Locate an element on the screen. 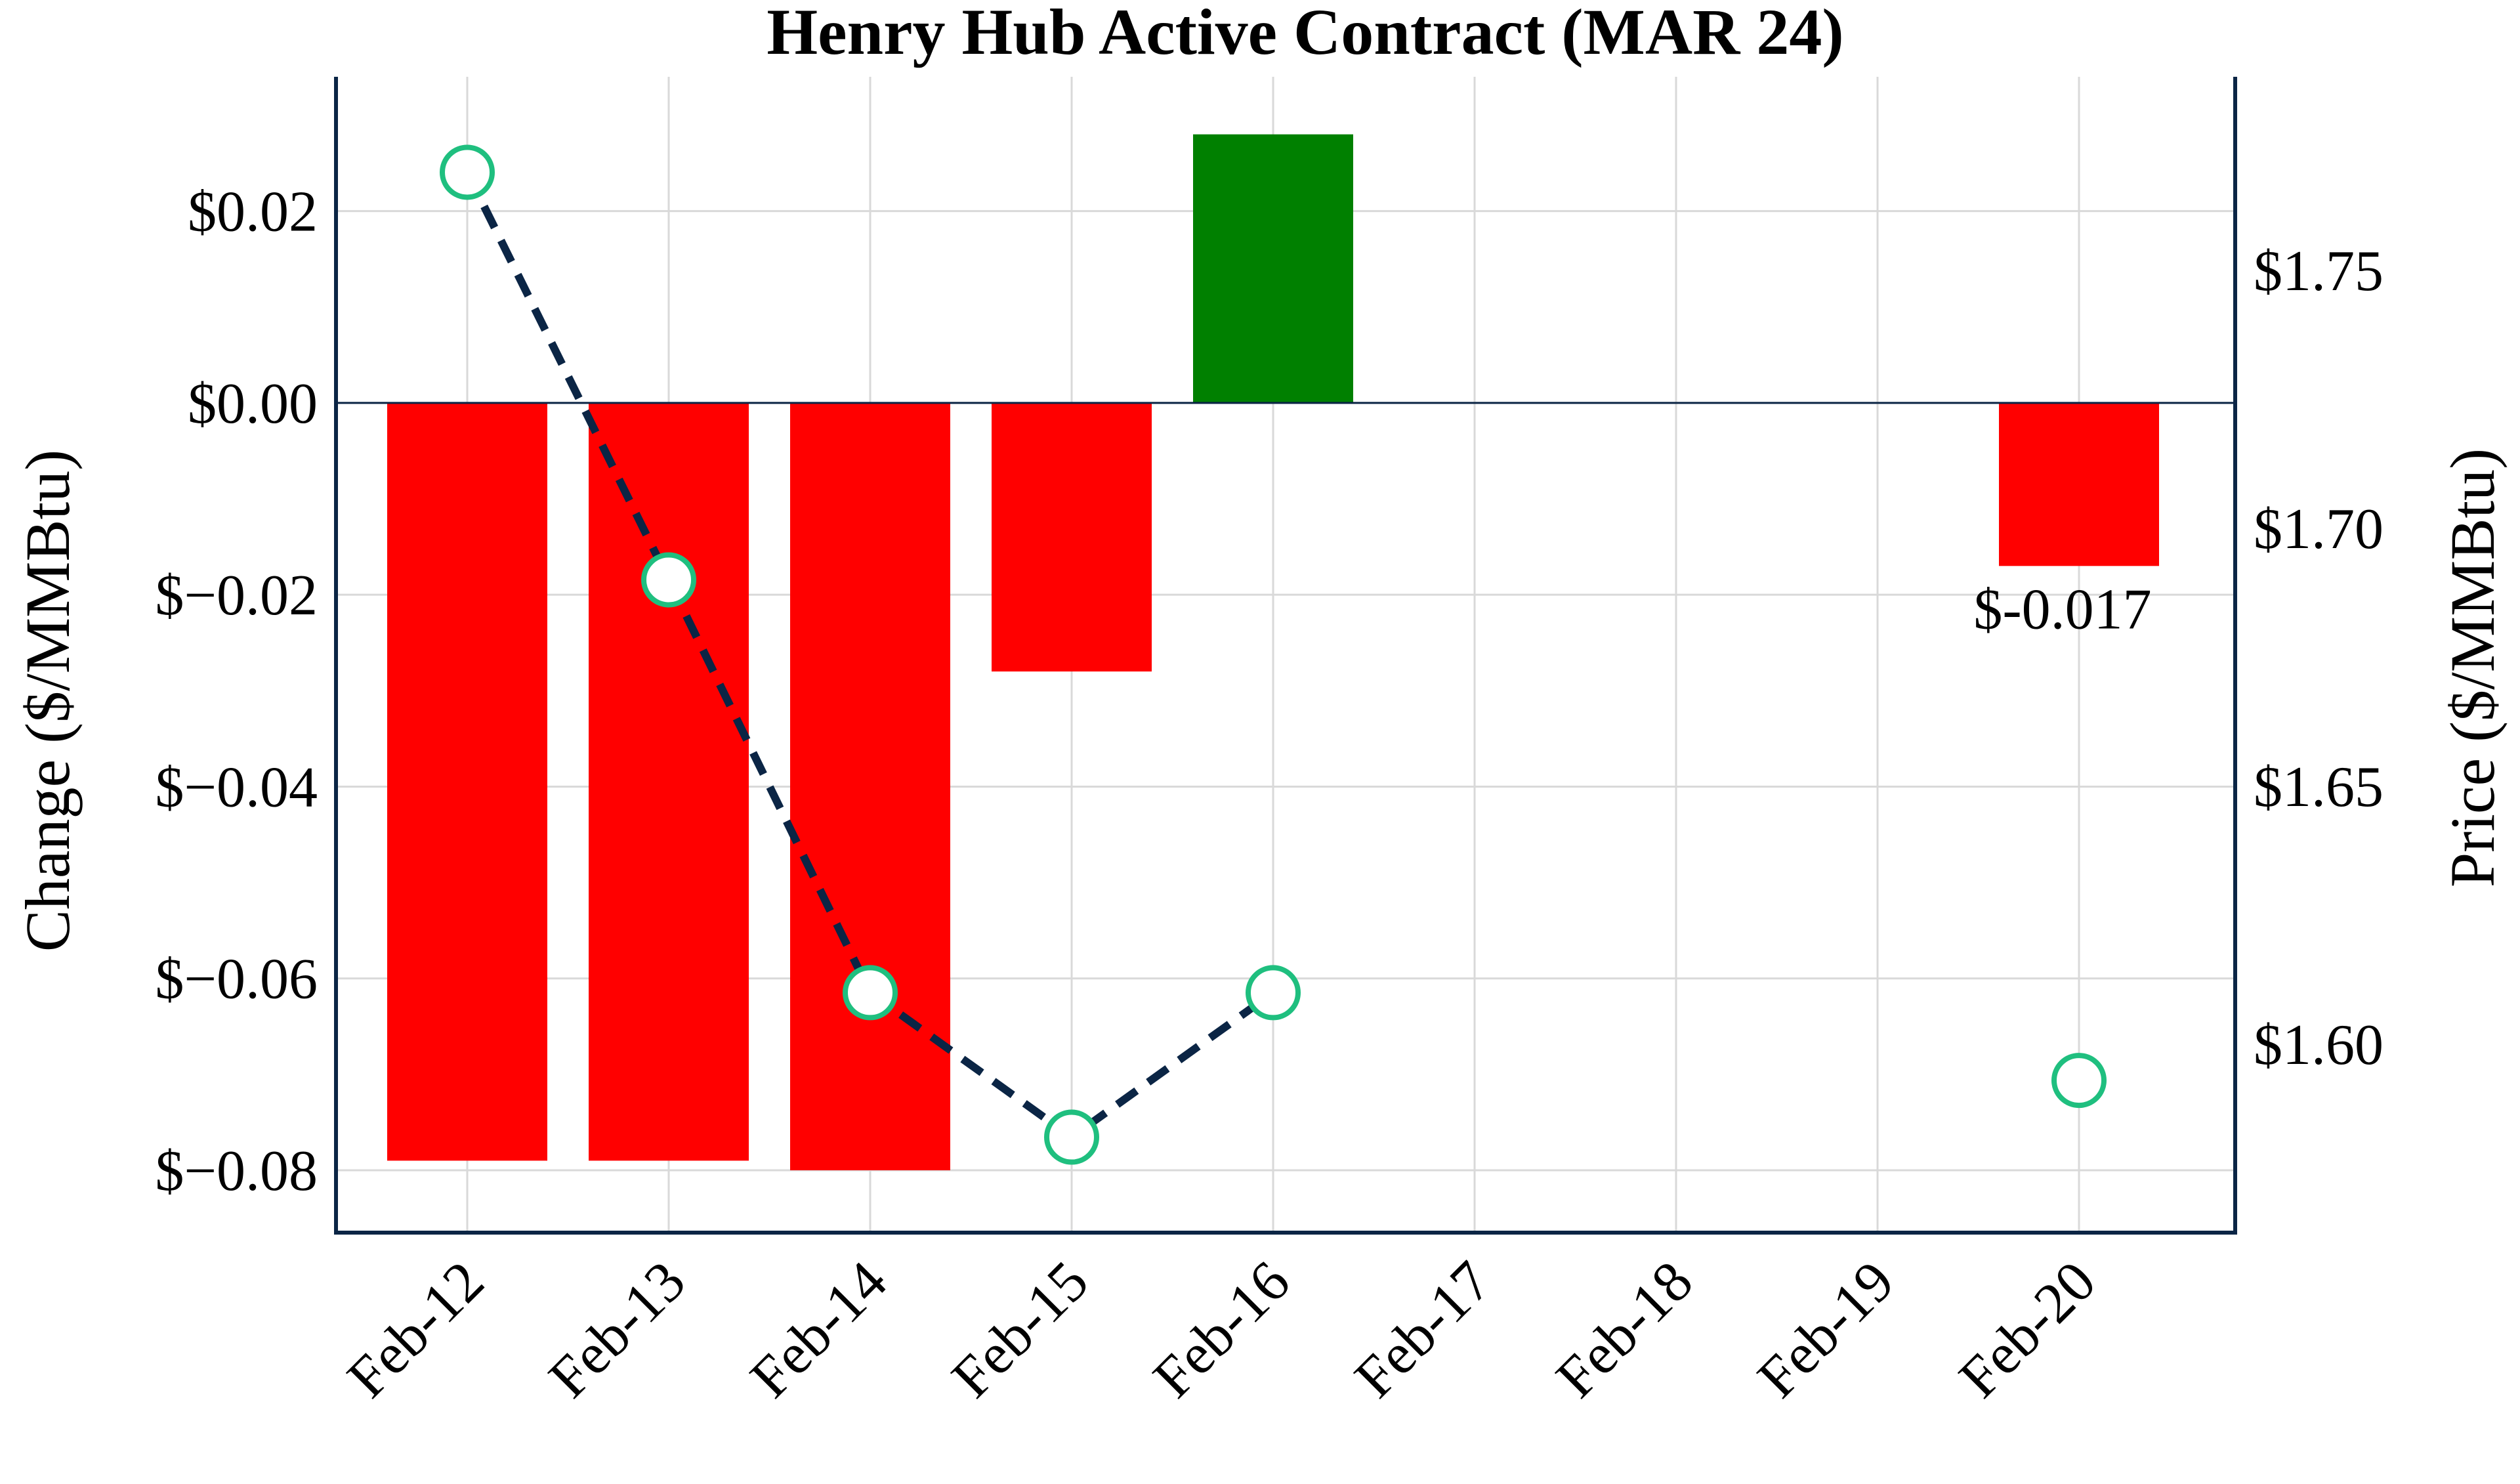 The height and width of the screenshot is (1484, 2520). y-tick-label-left: $0.02 is located at coordinates (253, 212).